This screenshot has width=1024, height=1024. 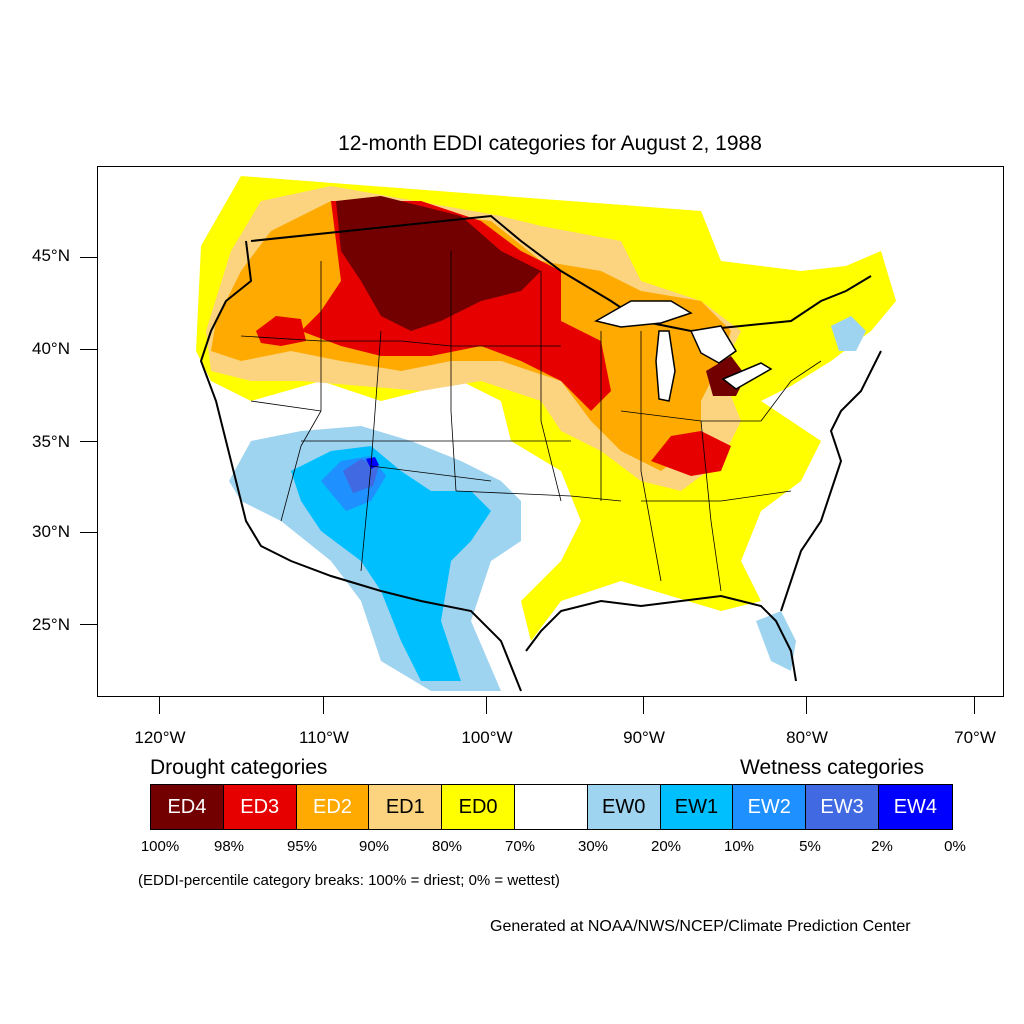 I want to click on legend-cell-normal, so click(x=551, y=807).